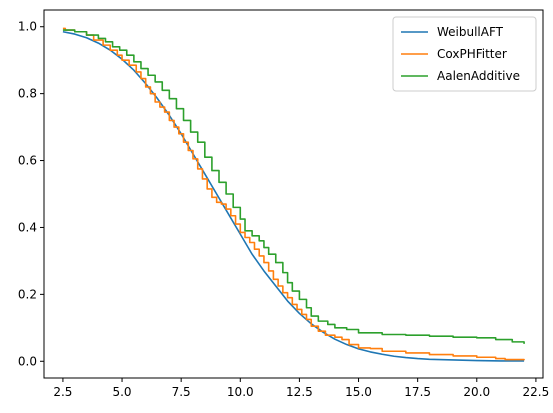 Image resolution: width=553 pixels, height=413 pixels. I want to click on y-tick-label: 0.4, so click(27, 227).